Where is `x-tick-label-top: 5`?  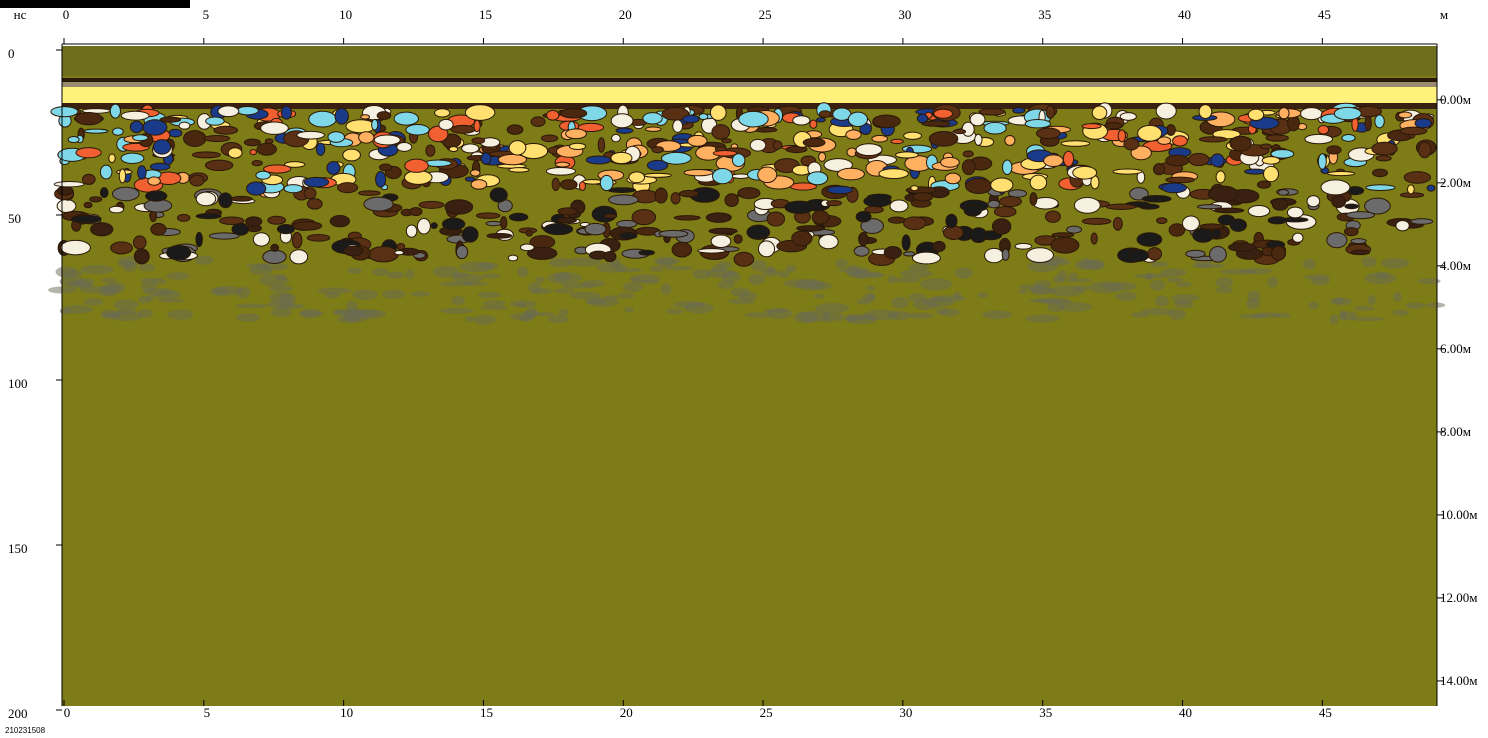 x-tick-label-top: 5 is located at coordinates (206, 14).